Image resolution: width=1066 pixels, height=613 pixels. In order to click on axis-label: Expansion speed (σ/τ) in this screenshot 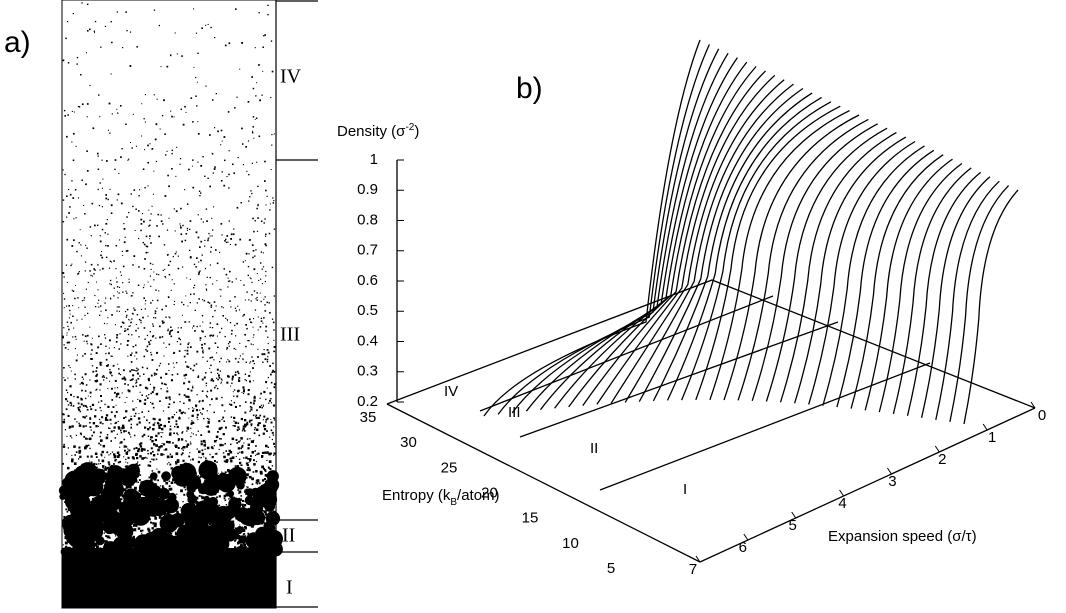, I will do `click(902, 536)`.